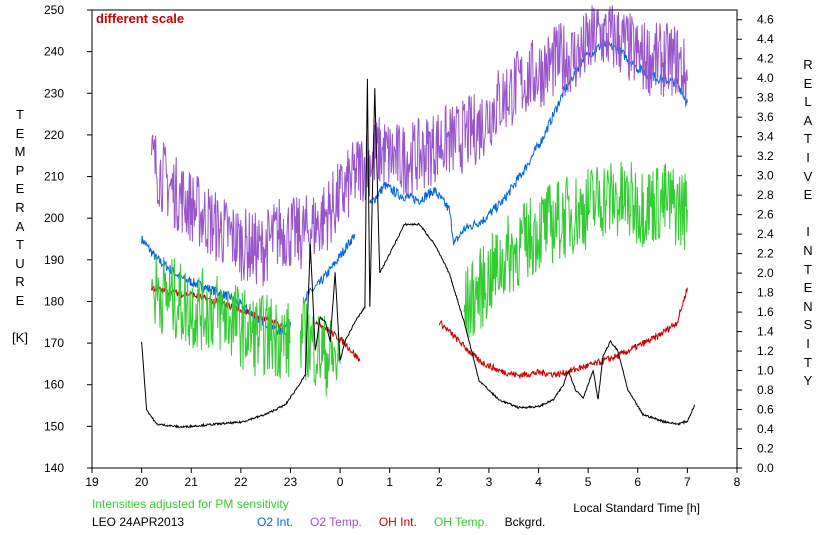 Image resolution: width=828 pixels, height=535 pixels. I want to click on axis-title-letter: M, so click(20, 152).